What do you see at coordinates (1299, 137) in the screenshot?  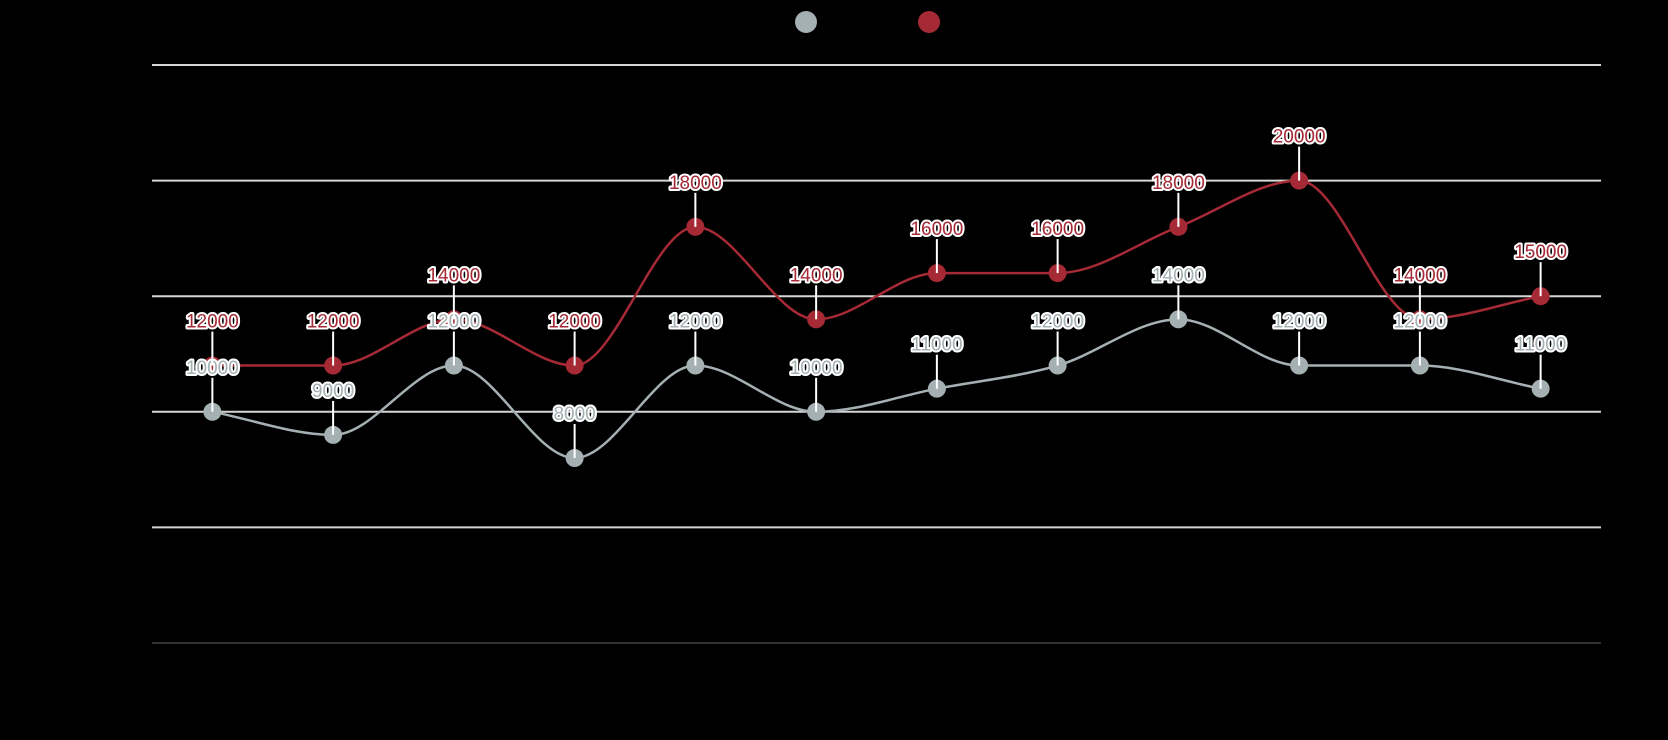 I see `data-label: 20000` at bounding box center [1299, 137].